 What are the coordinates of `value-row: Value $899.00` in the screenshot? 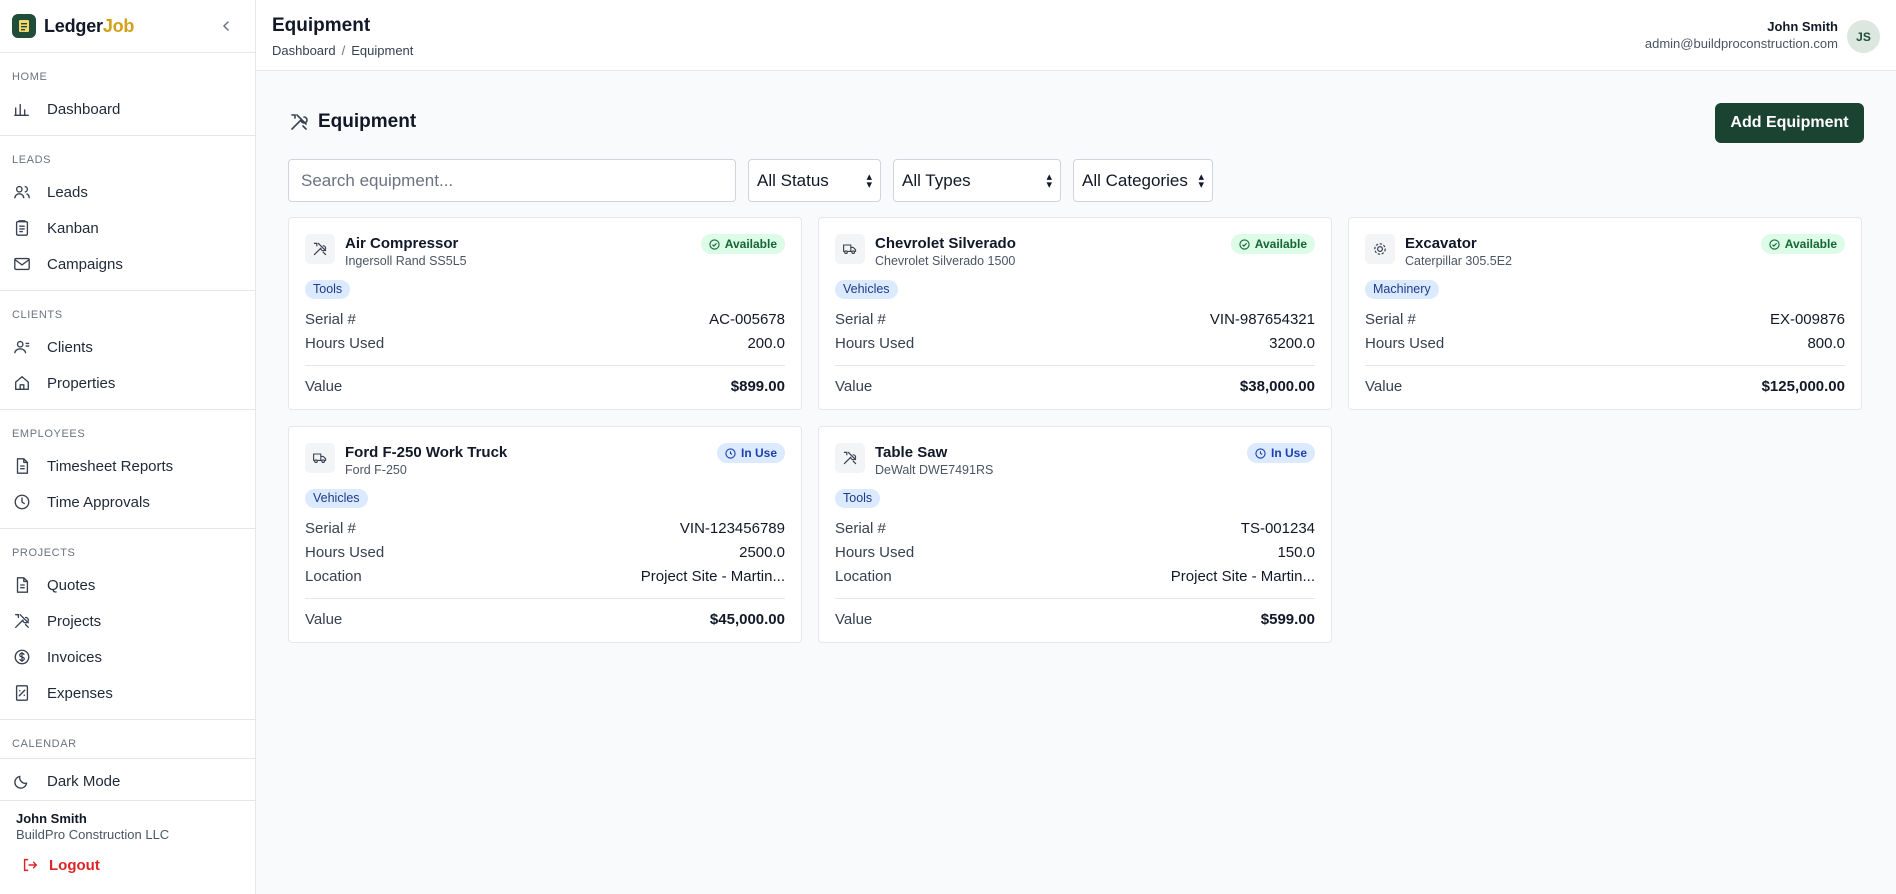 It's located at (545, 386).